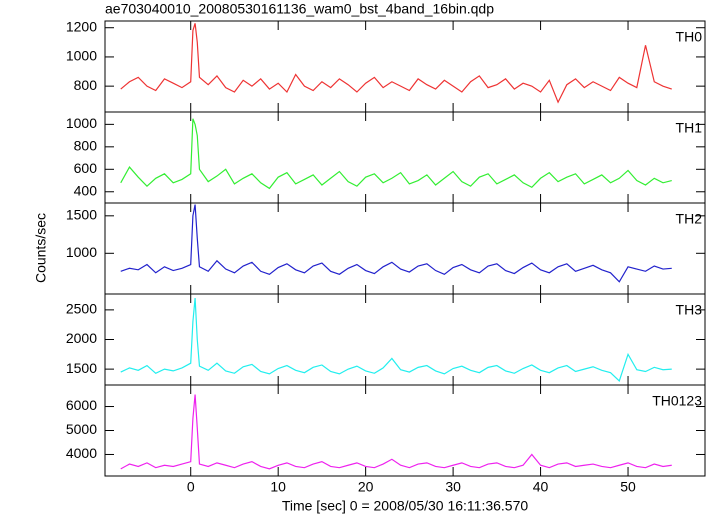 The image size is (717, 516). I want to click on y-axis-label: Counts/sec, so click(41, 248).